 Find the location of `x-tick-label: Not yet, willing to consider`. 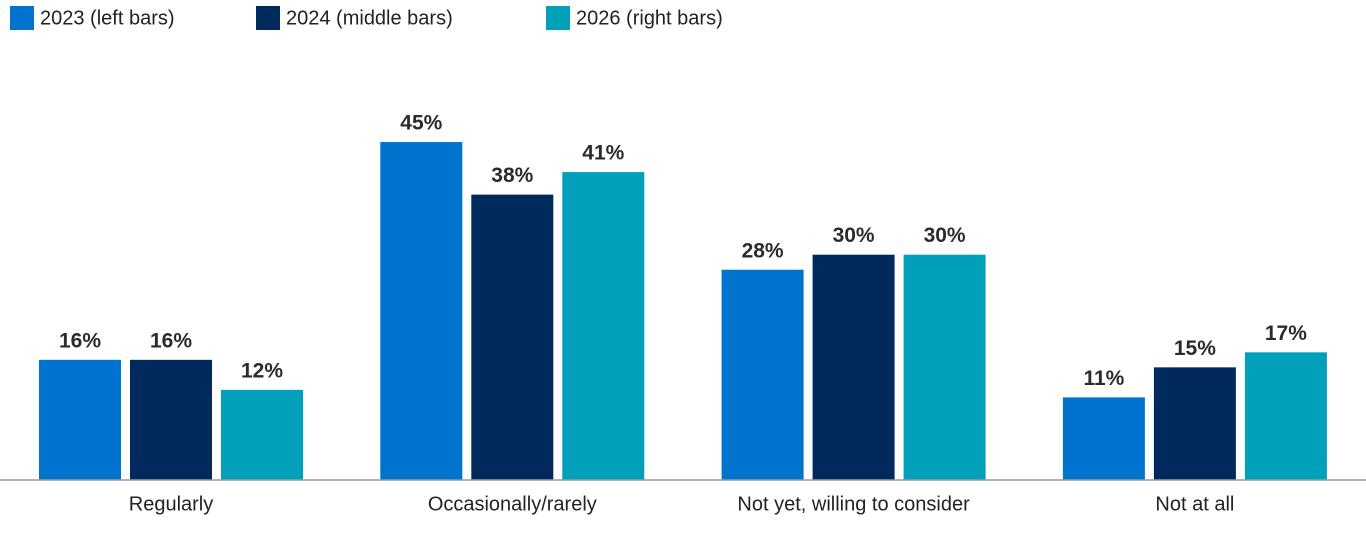

x-tick-label: Not yet, willing to consider is located at coordinates (853, 504).